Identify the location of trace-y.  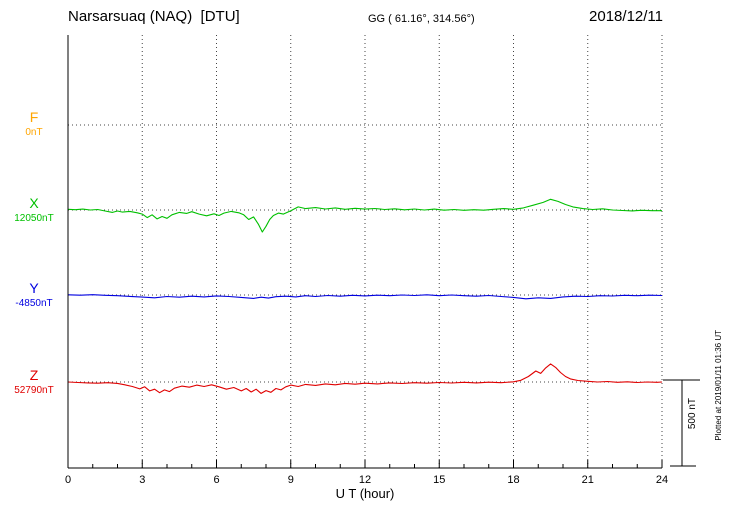
(365, 297).